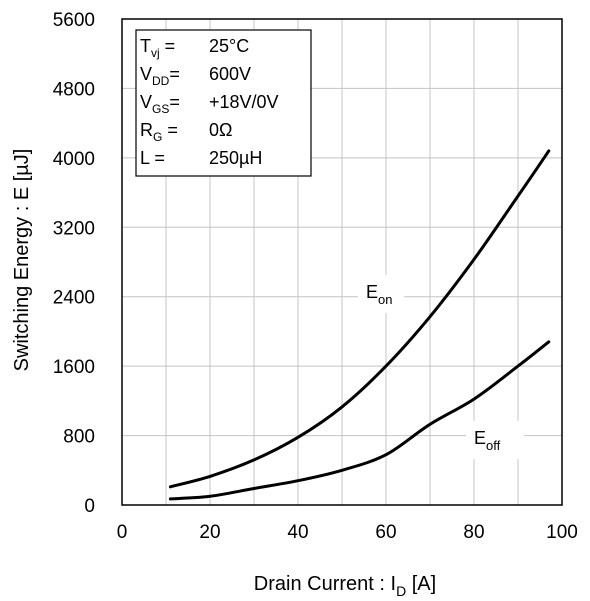 Image resolution: width=590 pixels, height=601 pixels. I want to click on condition-symbol: VGS=, so click(160, 104).